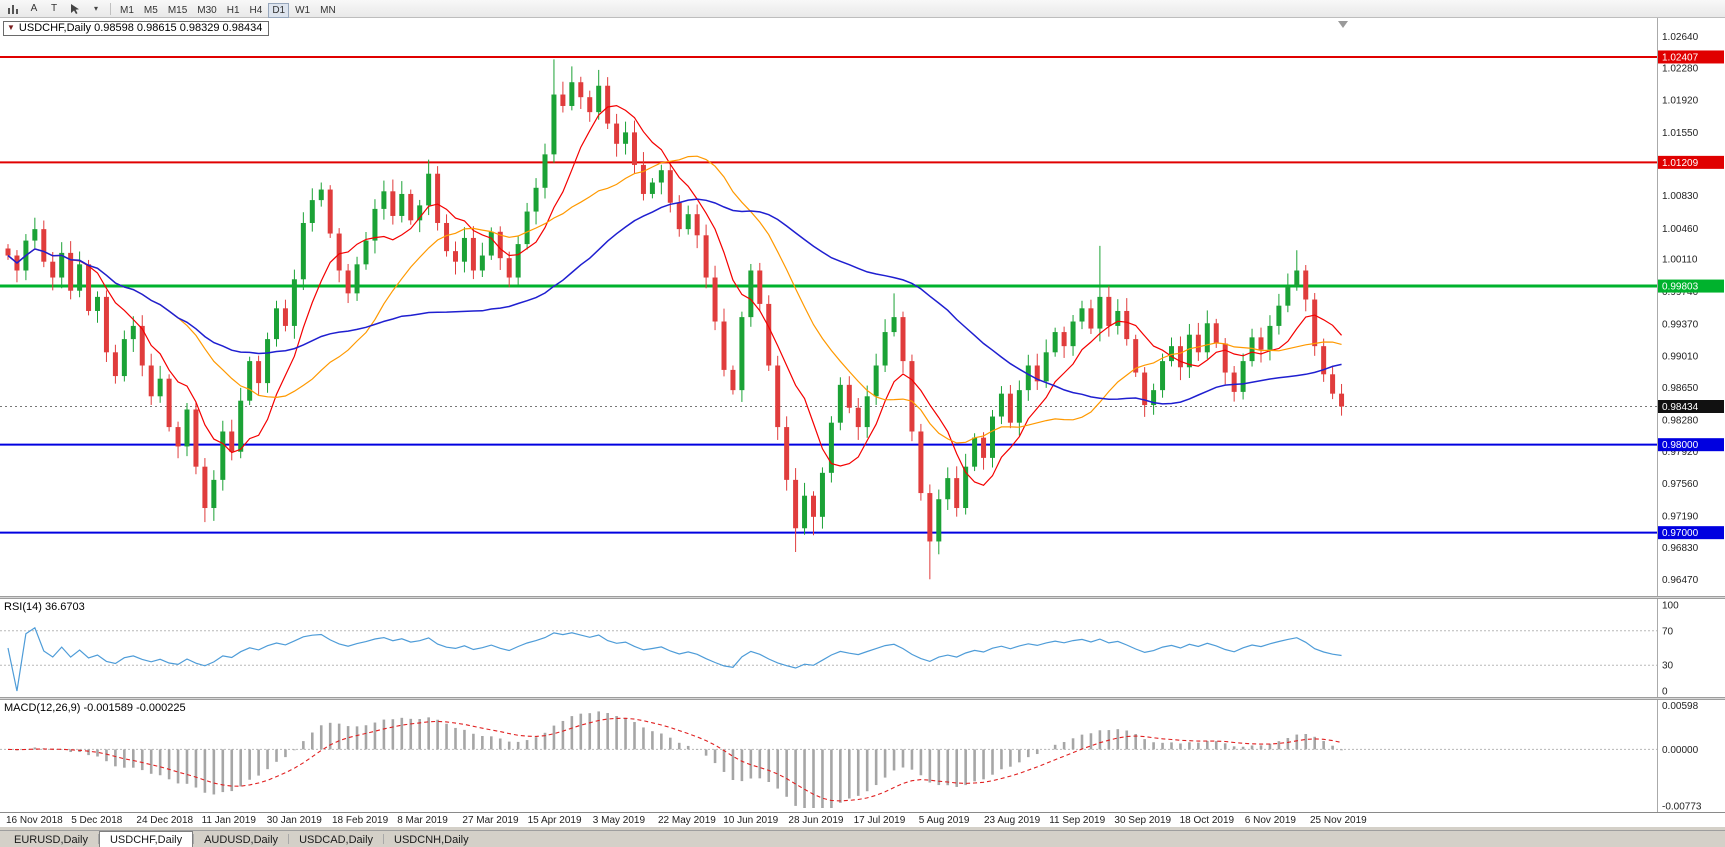  What do you see at coordinates (1682, 807) in the screenshot?
I see `svg-text: -0.00773` at bounding box center [1682, 807].